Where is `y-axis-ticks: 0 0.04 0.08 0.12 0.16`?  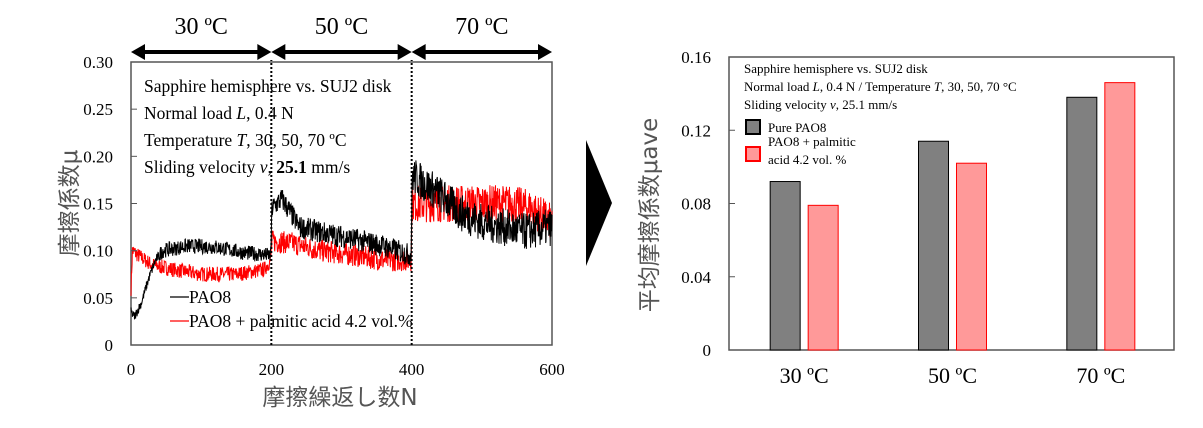 y-axis-ticks: 0 0.04 0.08 0.12 0.16 is located at coordinates (708, 204).